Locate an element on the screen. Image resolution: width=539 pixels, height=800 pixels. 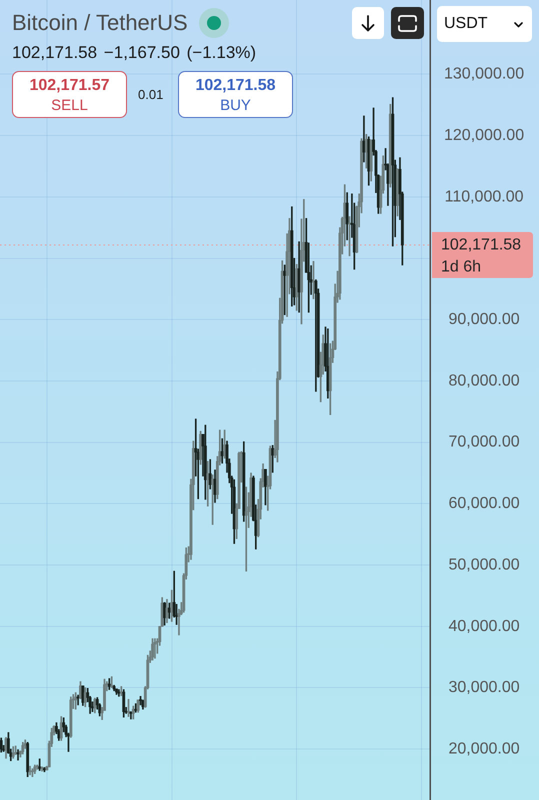
currency-dropdown: USDT is located at coordinates (484, 24).